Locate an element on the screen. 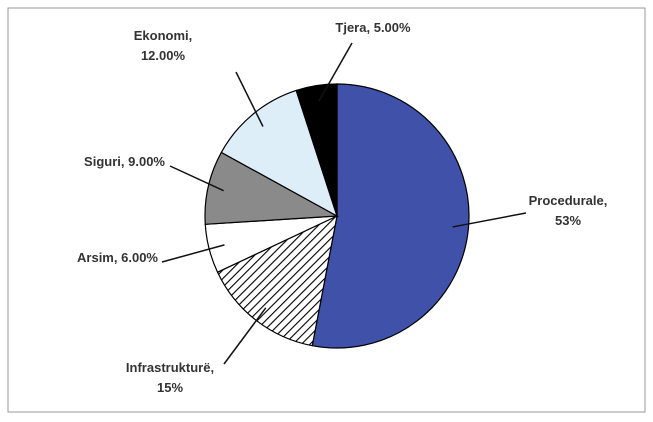 This screenshot has height=422, width=653. value-label: 53% is located at coordinates (568, 220).